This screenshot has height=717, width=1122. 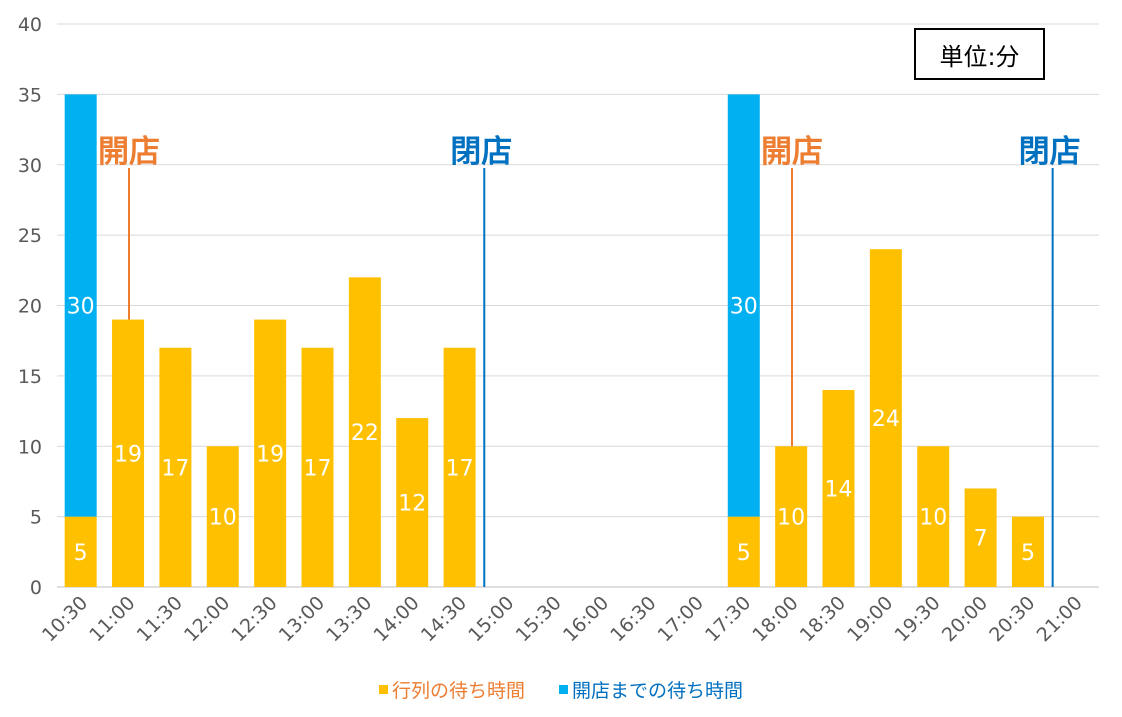 What do you see at coordinates (586, 619) in the screenshot?
I see `x-tick-label: 16:00` at bounding box center [586, 619].